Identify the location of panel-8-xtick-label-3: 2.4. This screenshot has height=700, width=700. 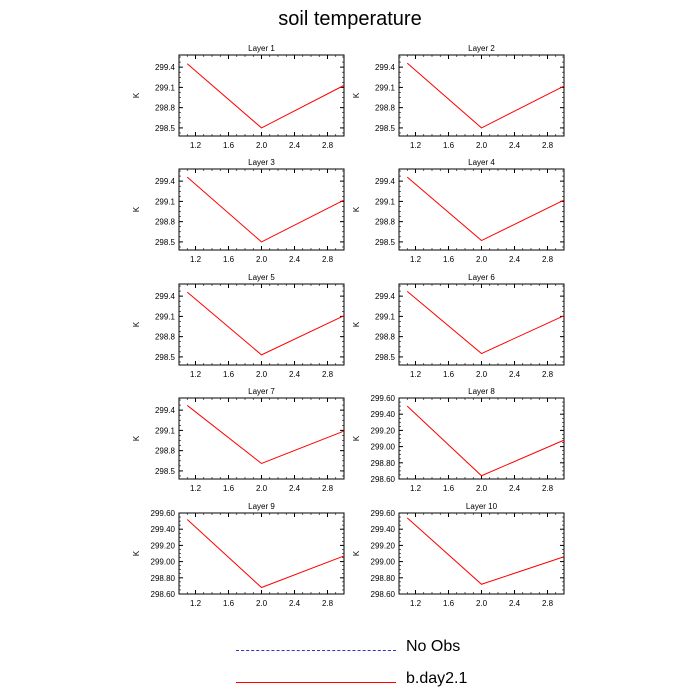
(515, 488).